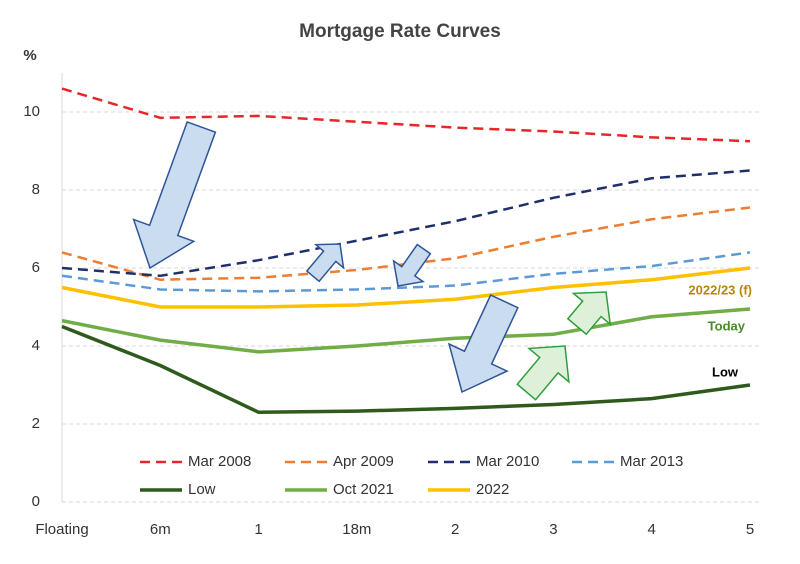 The image size is (800, 564). What do you see at coordinates (219, 461) in the screenshot?
I see `legend-label: Mar 2008` at bounding box center [219, 461].